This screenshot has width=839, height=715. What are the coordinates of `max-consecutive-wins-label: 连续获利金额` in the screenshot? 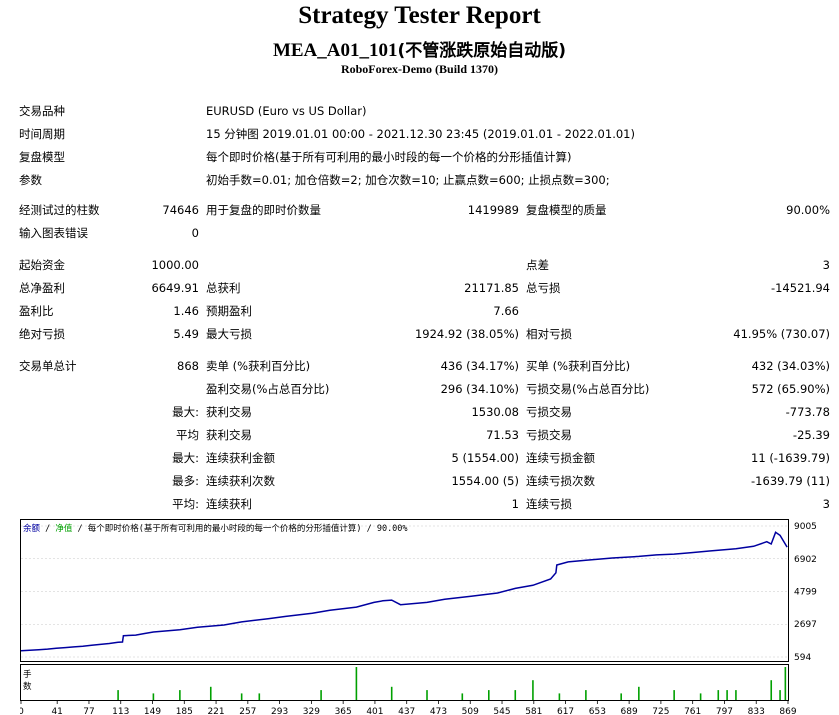 It's located at (240, 458).